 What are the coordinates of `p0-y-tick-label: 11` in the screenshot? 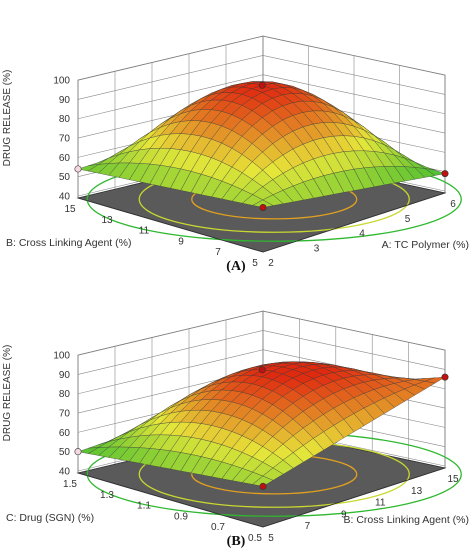 It's located at (144, 231).